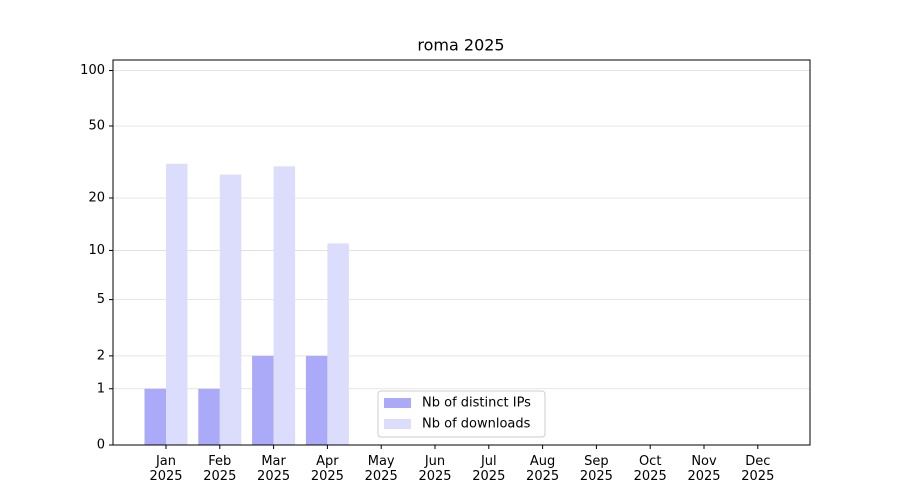  What do you see at coordinates (758, 469) in the screenshot?
I see `x-tick-label: Dec 2025` at bounding box center [758, 469].